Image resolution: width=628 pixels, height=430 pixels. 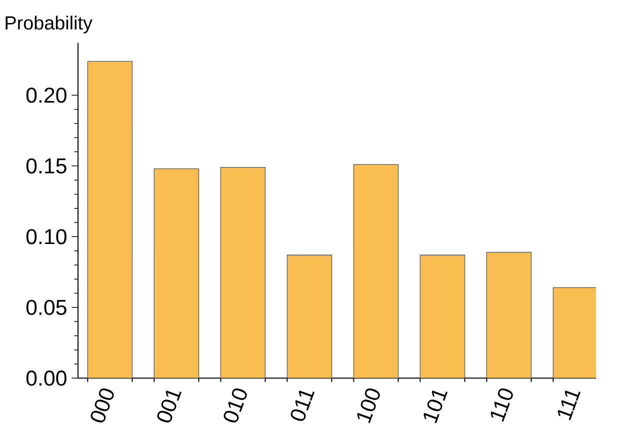 What do you see at coordinates (46, 166) in the screenshot?
I see `y-tick-label: 0.15` at bounding box center [46, 166].